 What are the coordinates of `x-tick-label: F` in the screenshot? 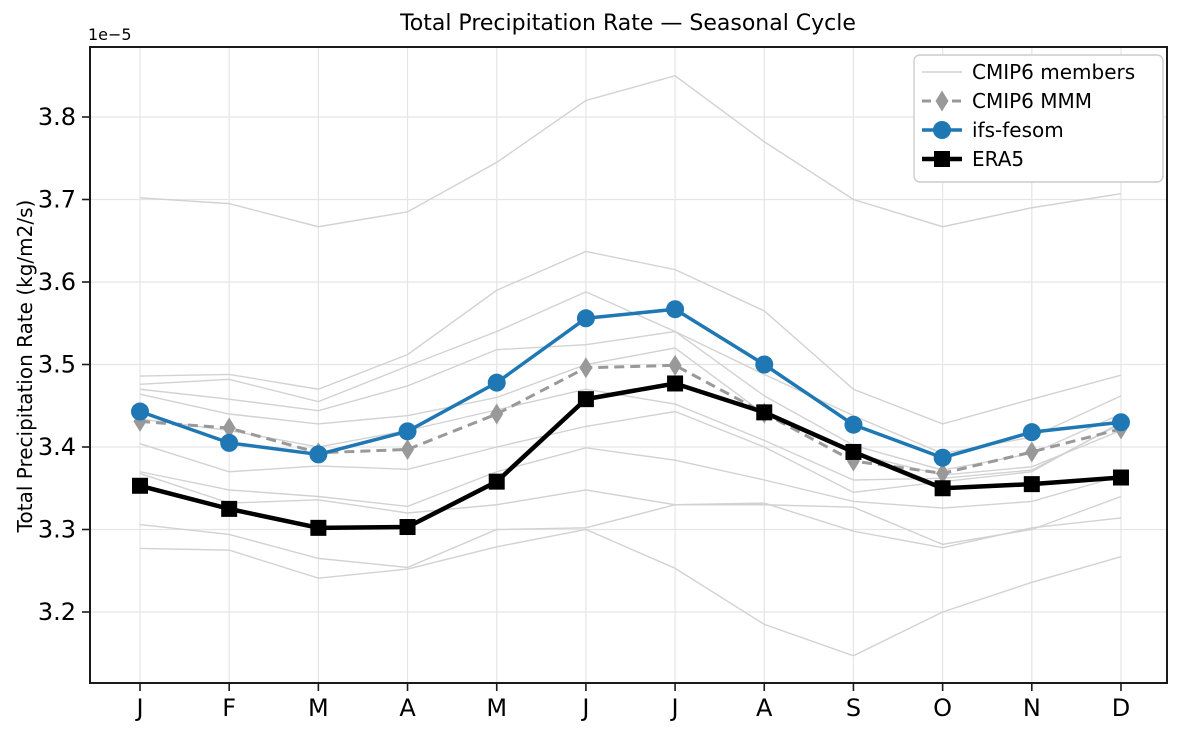 It's located at (229, 708).